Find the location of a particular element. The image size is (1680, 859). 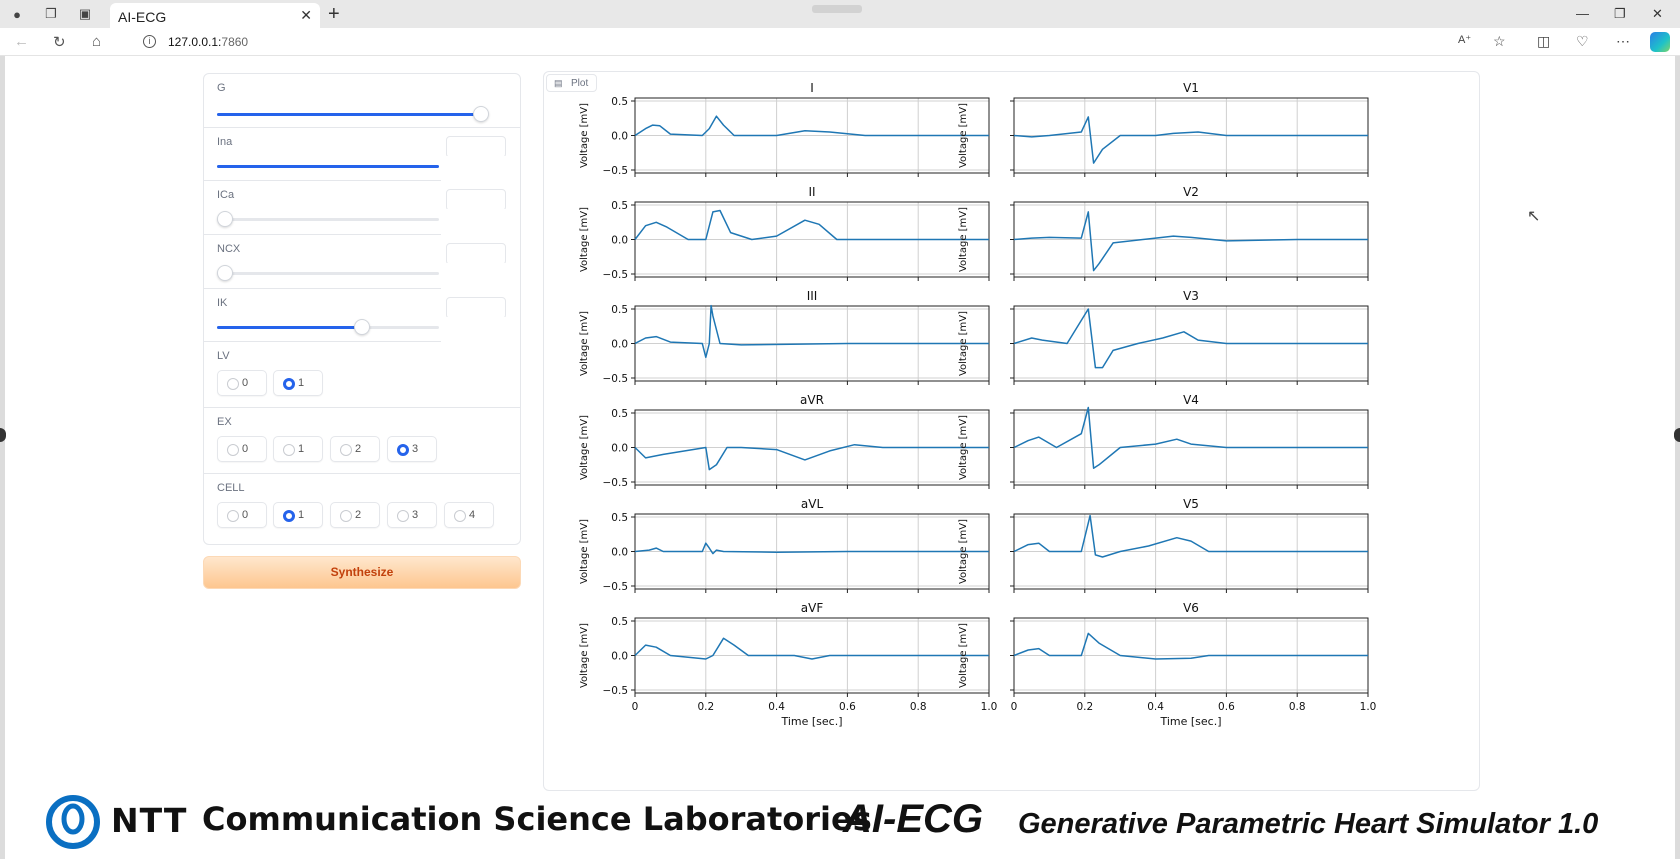

ecg-trace-V6 is located at coordinates (1190, 646).